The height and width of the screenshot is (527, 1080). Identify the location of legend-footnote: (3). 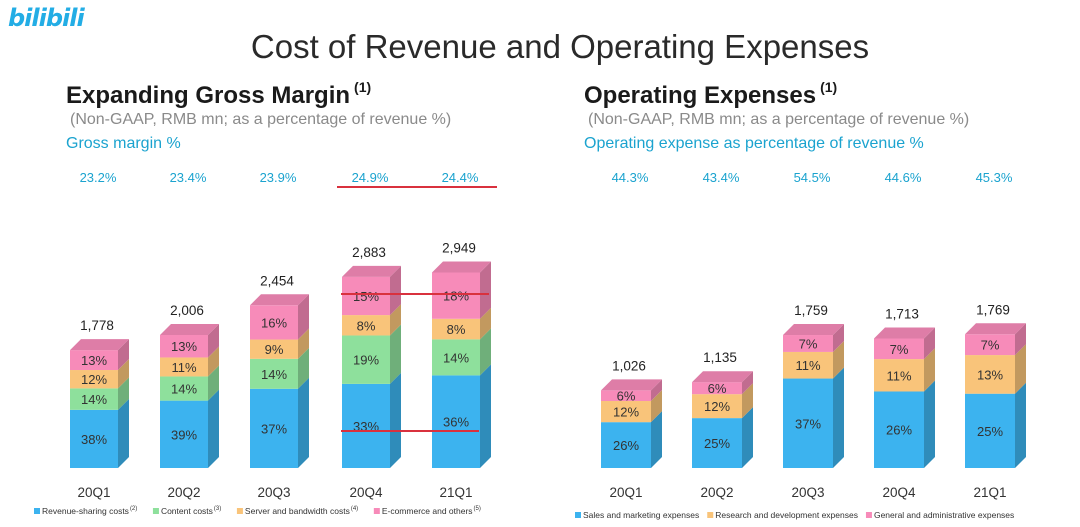
(217, 509).